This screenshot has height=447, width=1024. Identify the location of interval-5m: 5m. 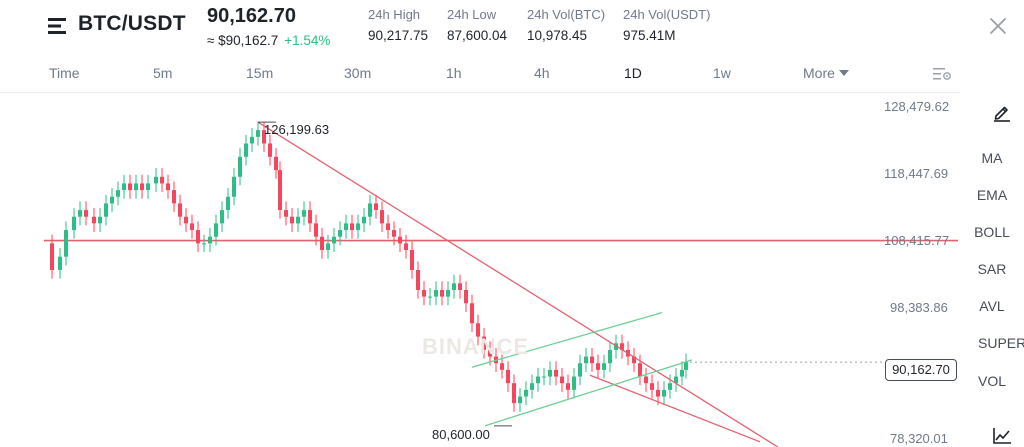
(163, 73).